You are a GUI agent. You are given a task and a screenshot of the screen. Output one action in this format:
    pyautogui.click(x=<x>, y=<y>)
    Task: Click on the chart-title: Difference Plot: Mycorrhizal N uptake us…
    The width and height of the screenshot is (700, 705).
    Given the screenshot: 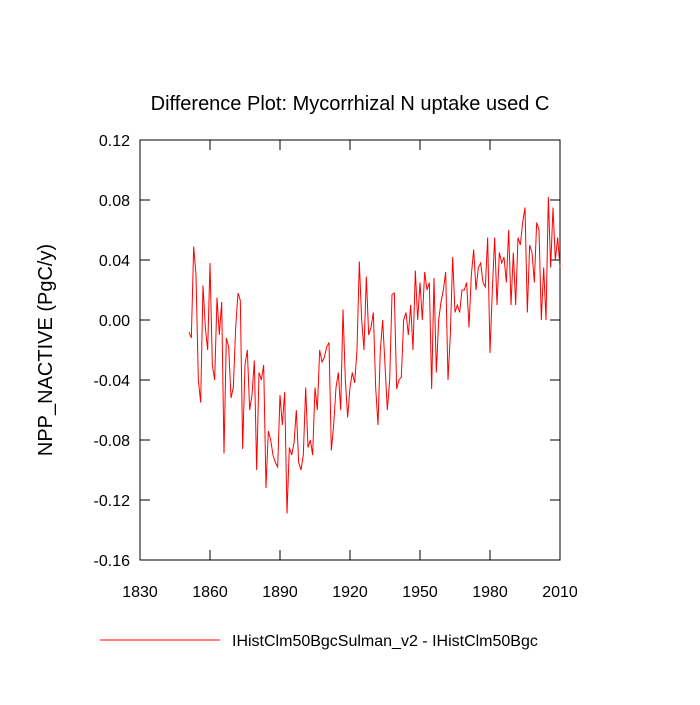 What is the action you would take?
    pyautogui.click(x=350, y=104)
    